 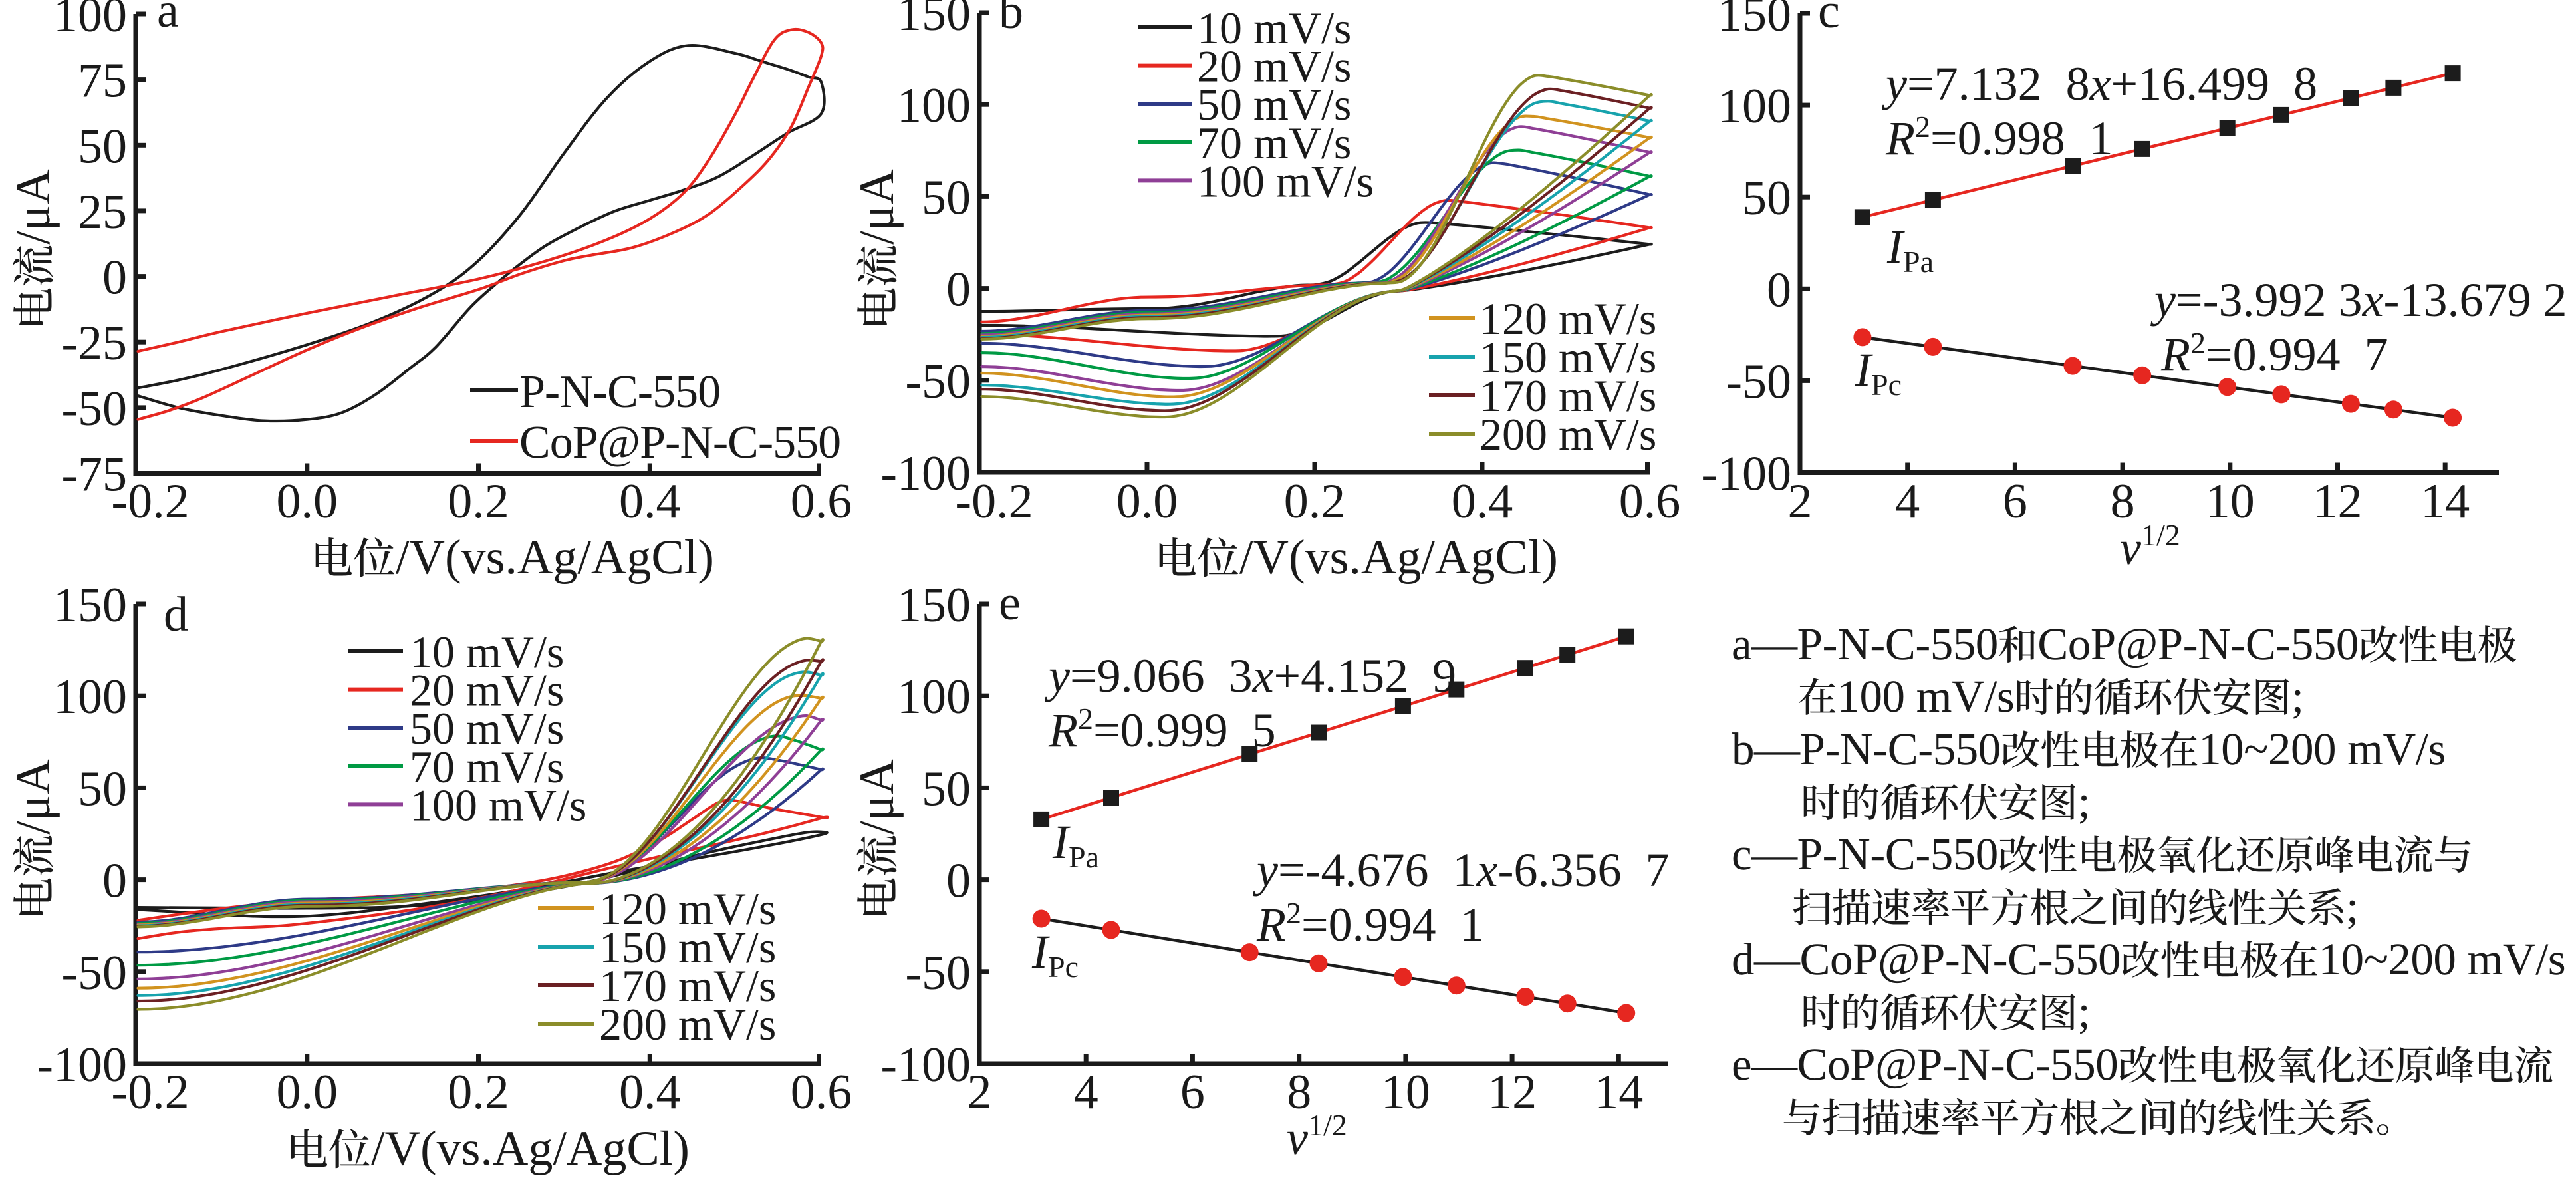 What do you see at coordinates (1010, 603) in the screenshot?
I see `svg-text: e` at bounding box center [1010, 603].